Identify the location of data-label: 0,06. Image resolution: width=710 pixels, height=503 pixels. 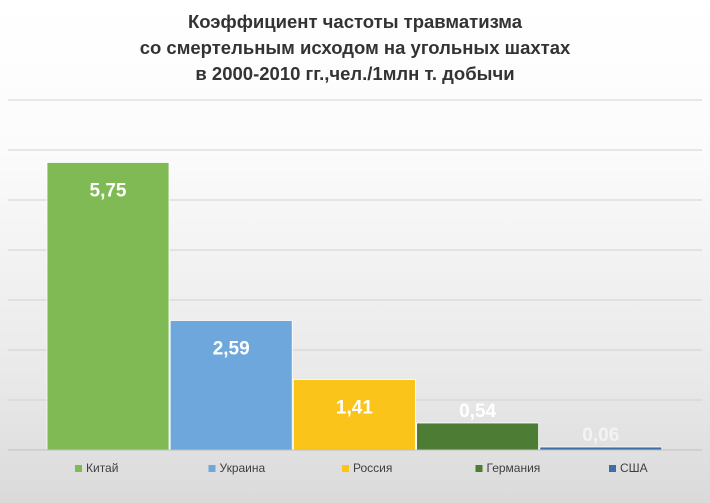
(600, 435).